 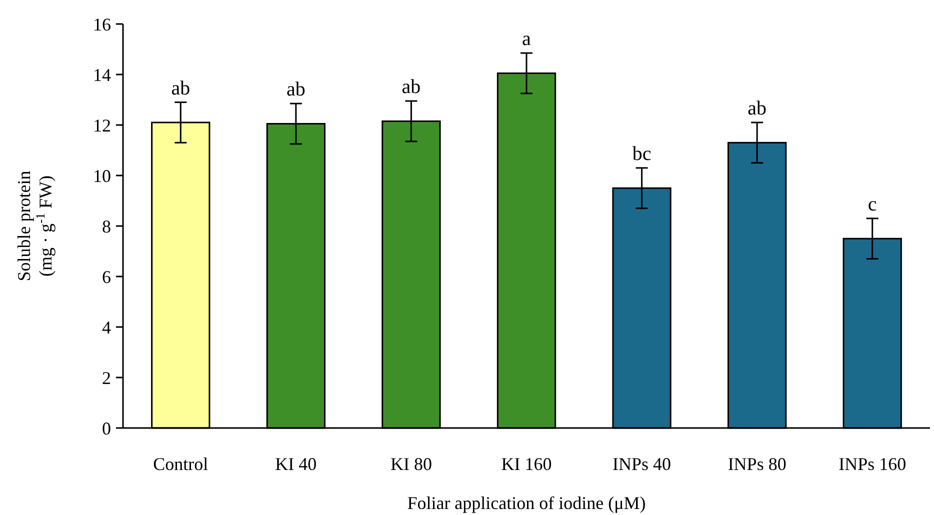 I want to click on x-axis-title: Foliar application of iodine (μM), so click(x=526, y=503).